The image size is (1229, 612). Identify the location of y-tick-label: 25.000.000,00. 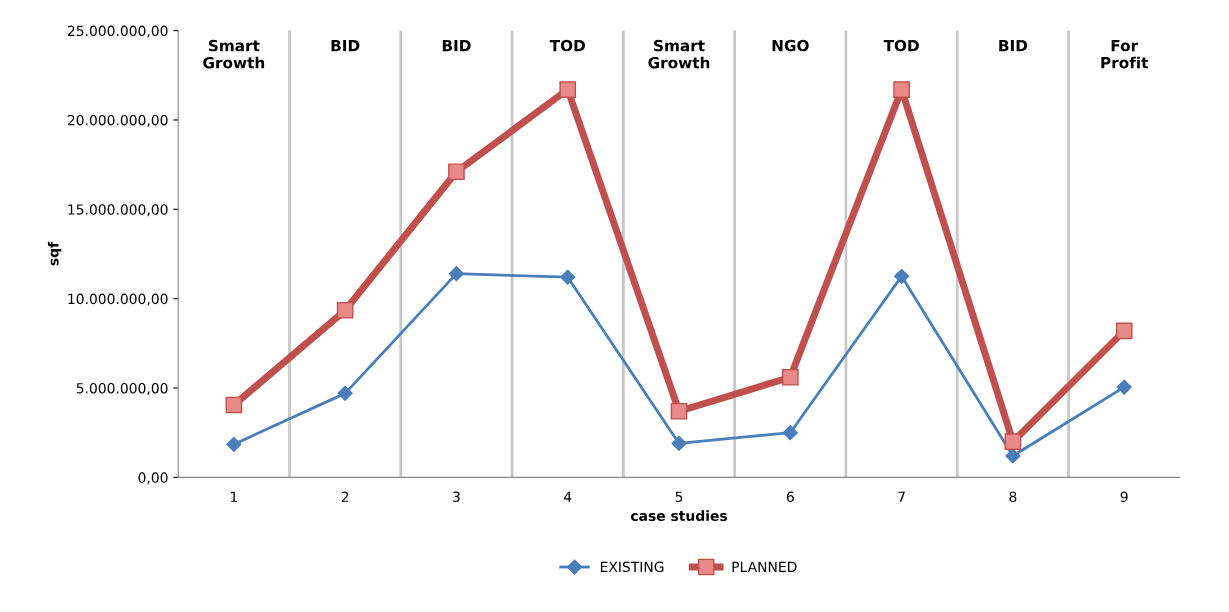
(117, 31).